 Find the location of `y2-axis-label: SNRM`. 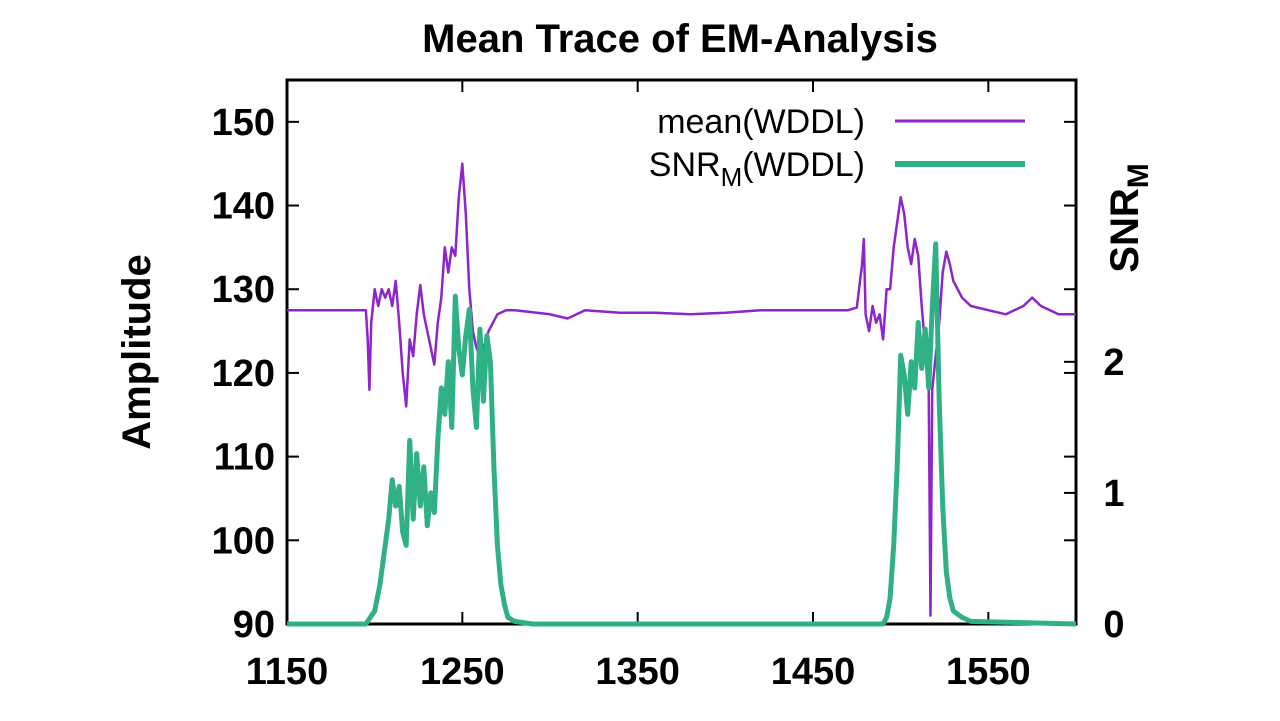

y2-axis-label: SNRM is located at coordinates (1129, 217).